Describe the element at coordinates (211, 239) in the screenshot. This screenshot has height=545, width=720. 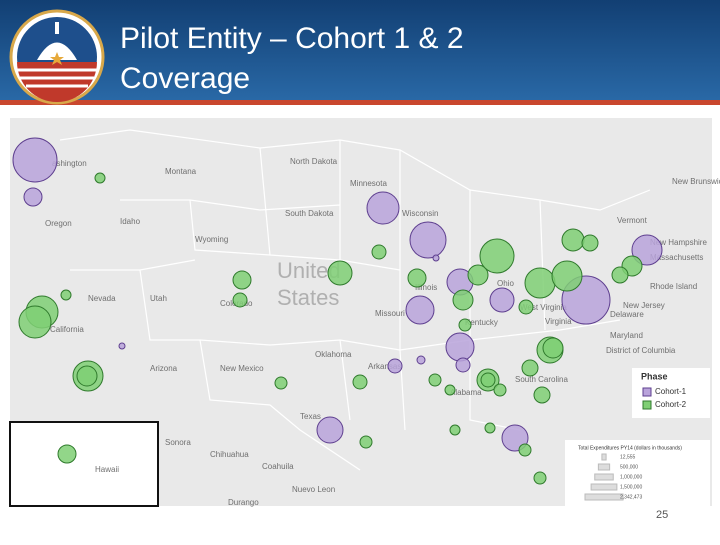
I see `map-label: Wyoming` at that location.